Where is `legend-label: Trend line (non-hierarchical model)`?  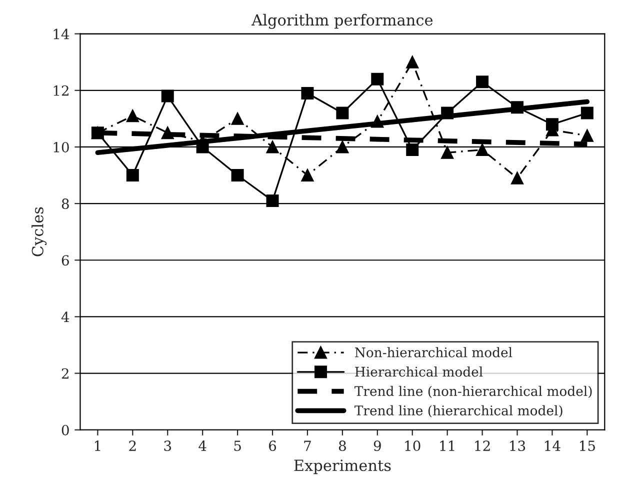 legend-label: Trend line (non-hierarchical model) is located at coordinates (473, 392).